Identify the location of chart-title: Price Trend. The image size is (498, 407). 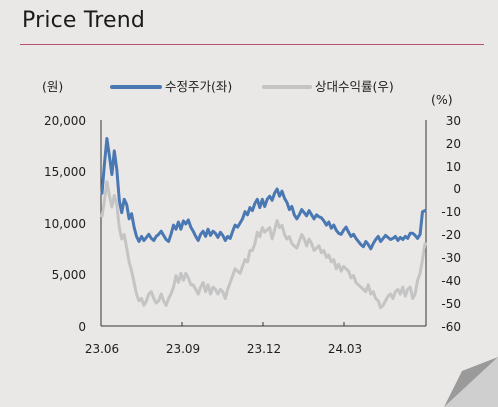
(84, 20).